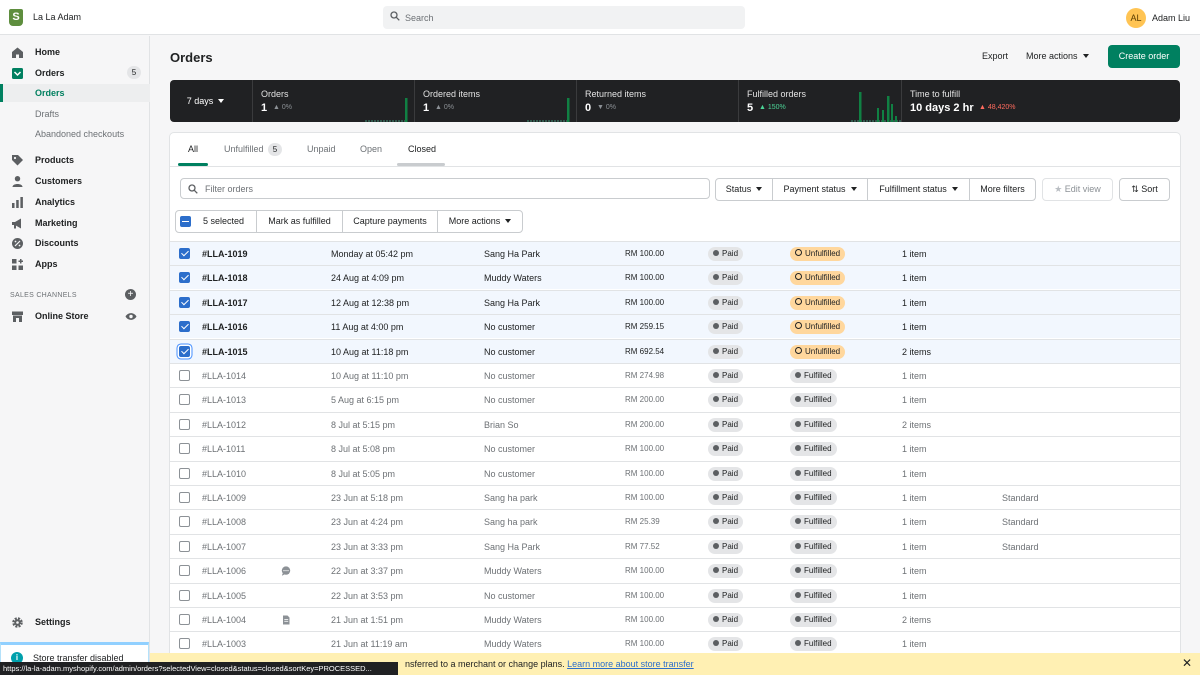 The height and width of the screenshot is (675, 1200). Describe the element at coordinates (75, 114) in the screenshot. I see `sidebar-item-drafts: Drafts` at that location.